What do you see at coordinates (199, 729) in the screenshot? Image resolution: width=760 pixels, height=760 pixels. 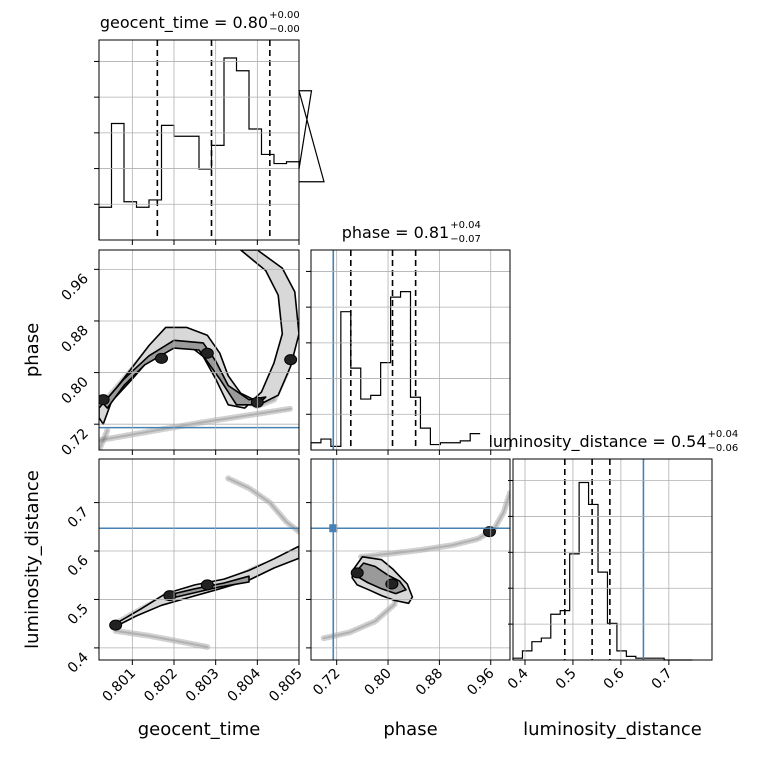 I see `geocent_time-x-axis-label: geocent_time` at bounding box center [199, 729].